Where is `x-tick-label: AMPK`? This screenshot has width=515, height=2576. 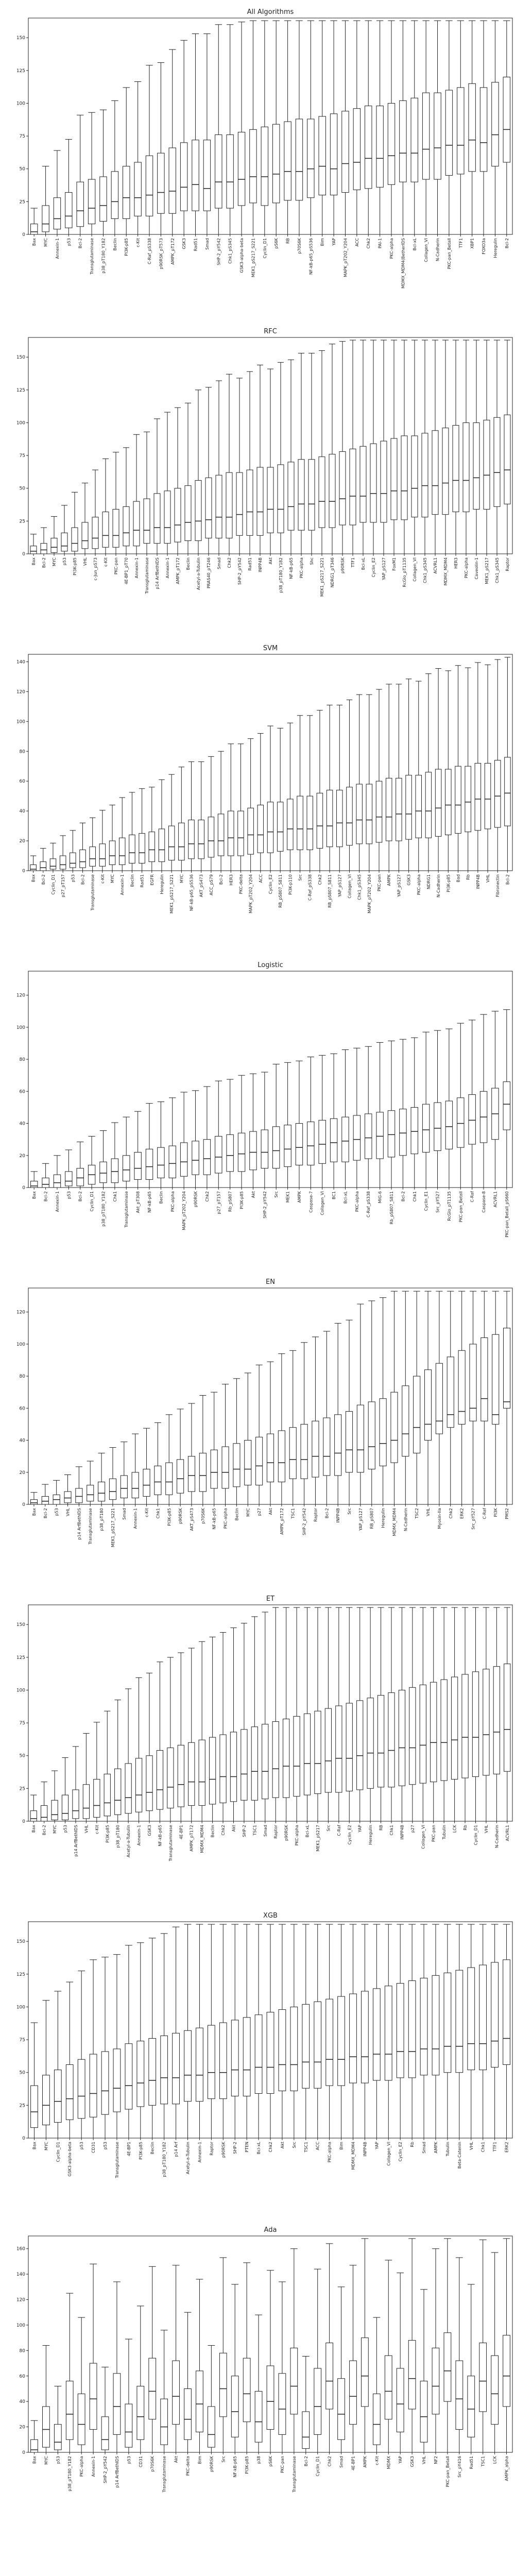 x-tick-label: AMPK is located at coordinates (436, 2147).